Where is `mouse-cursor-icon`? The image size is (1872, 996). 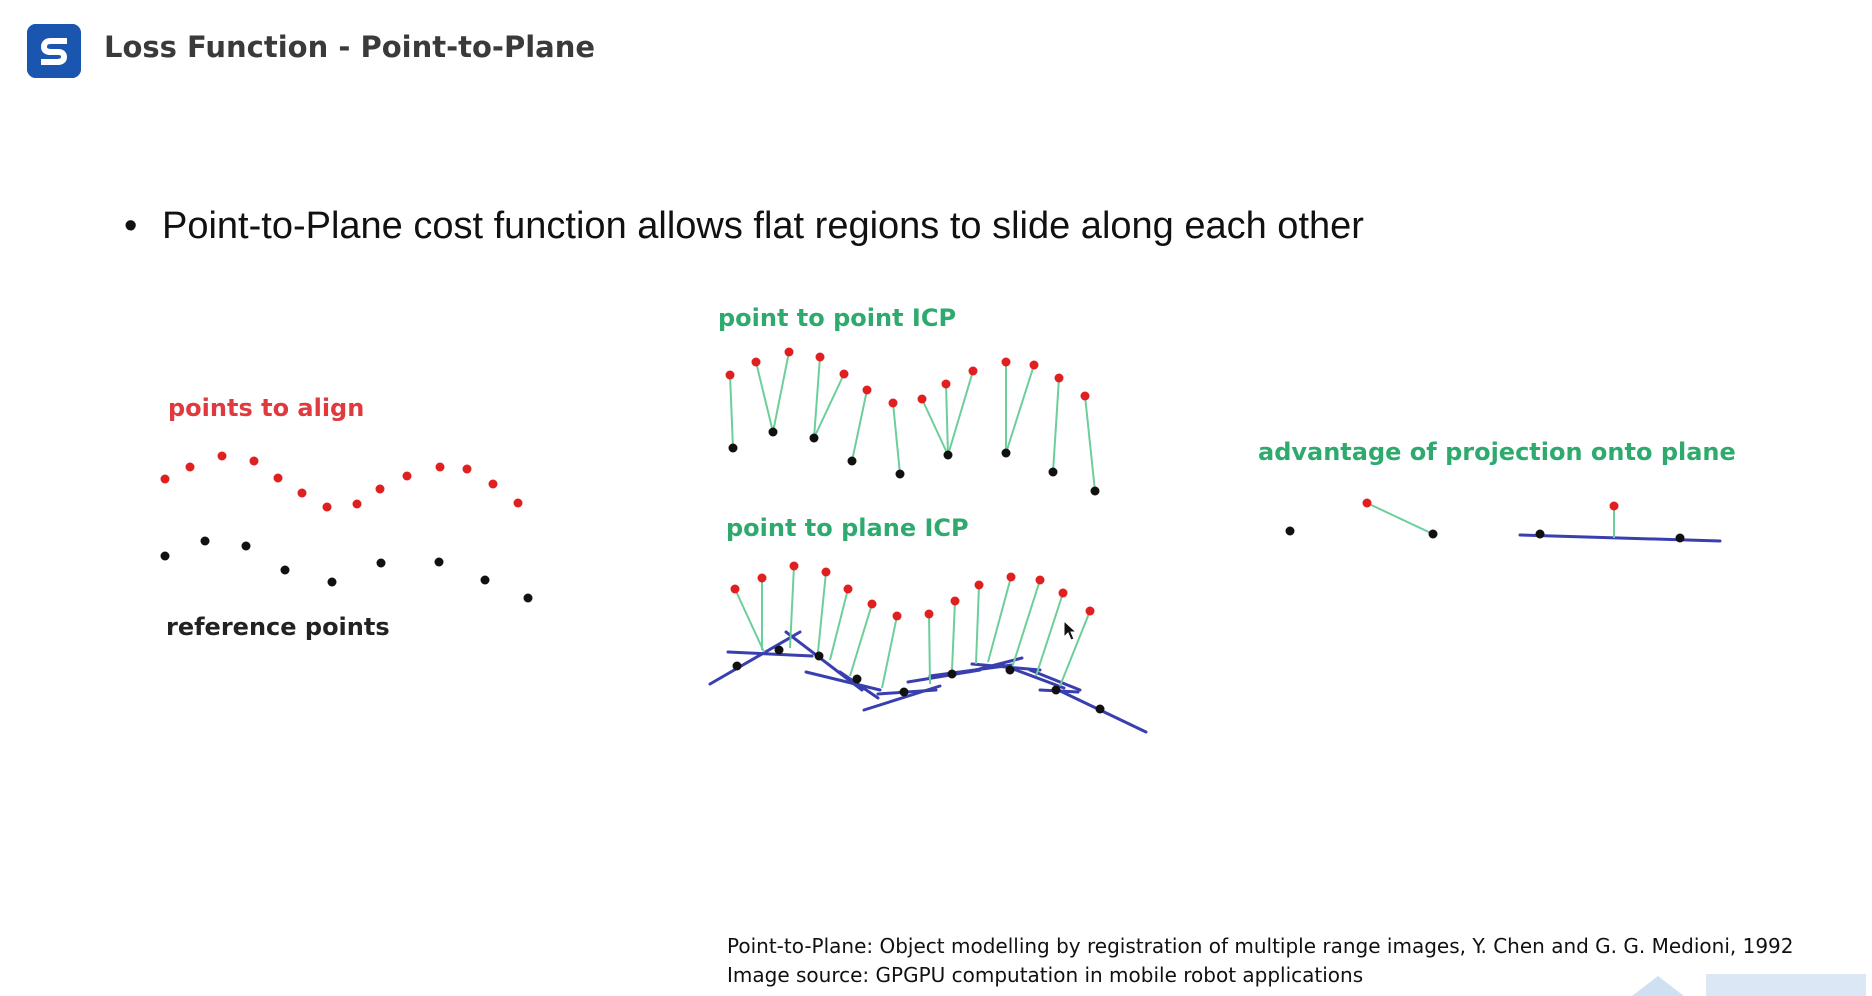
mouse-cursor-icon is located at coordinates (1070, 630).